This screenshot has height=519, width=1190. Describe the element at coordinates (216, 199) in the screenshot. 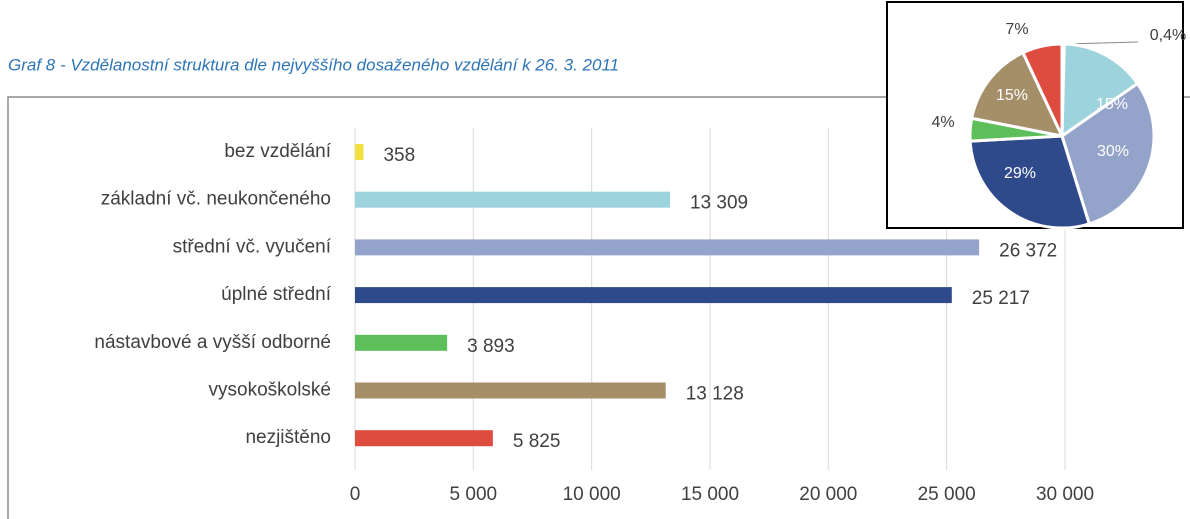

I see `y-tick-label: základní vč. neukončeného` at that location.